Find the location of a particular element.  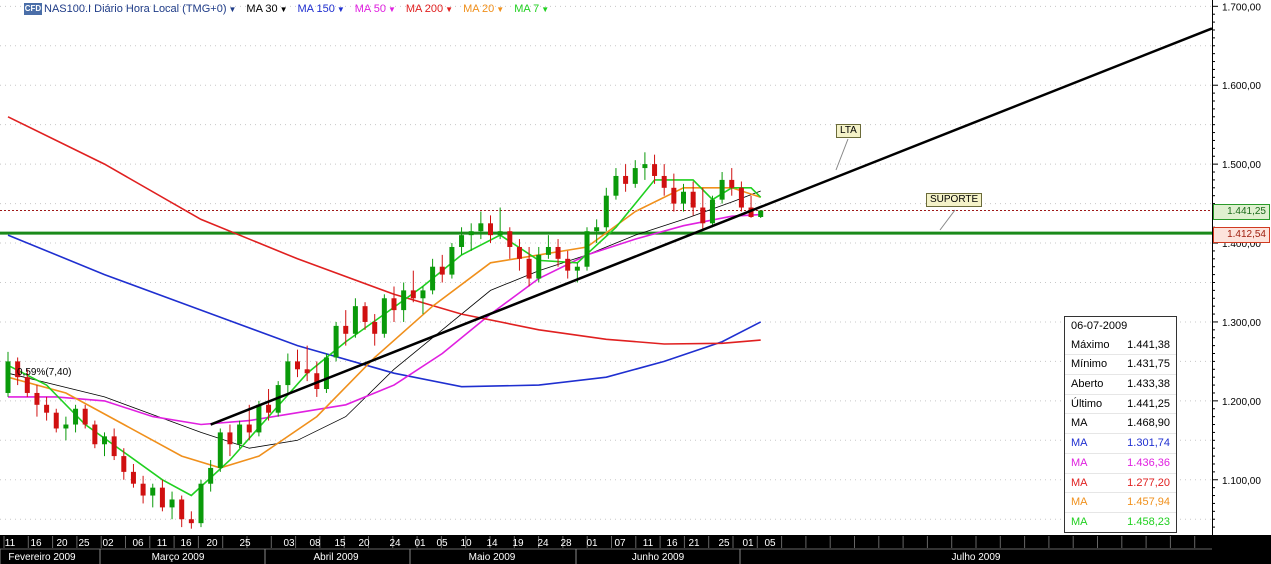

info-date-value: 06-07-2009 is located at coordinates (1099, 326).